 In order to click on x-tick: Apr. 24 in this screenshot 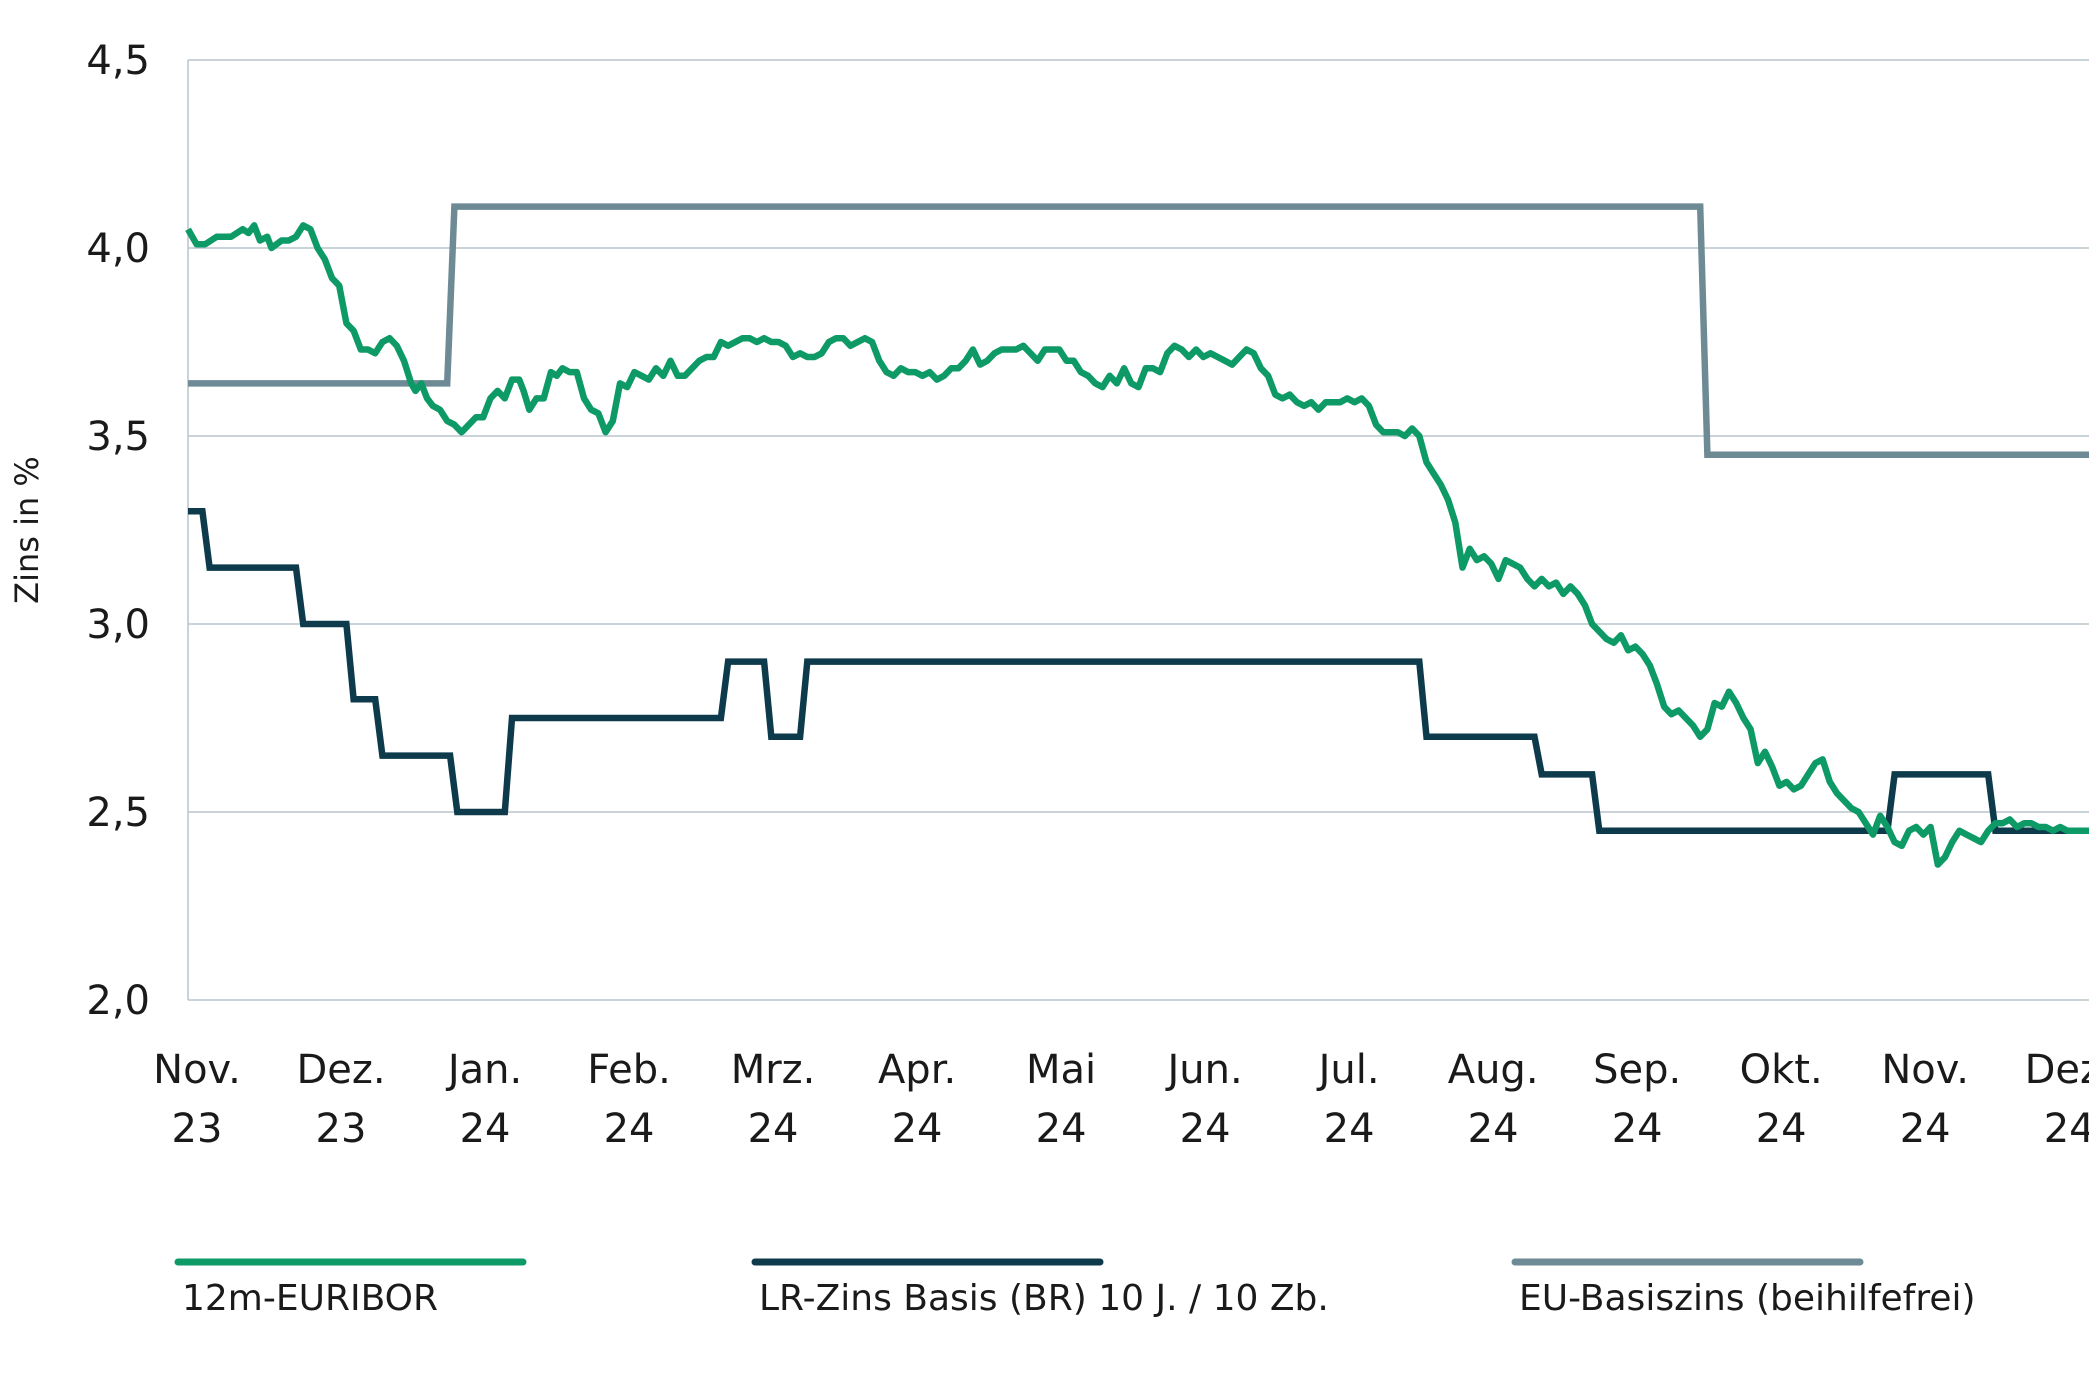, I will do `click(917, 1099)`.